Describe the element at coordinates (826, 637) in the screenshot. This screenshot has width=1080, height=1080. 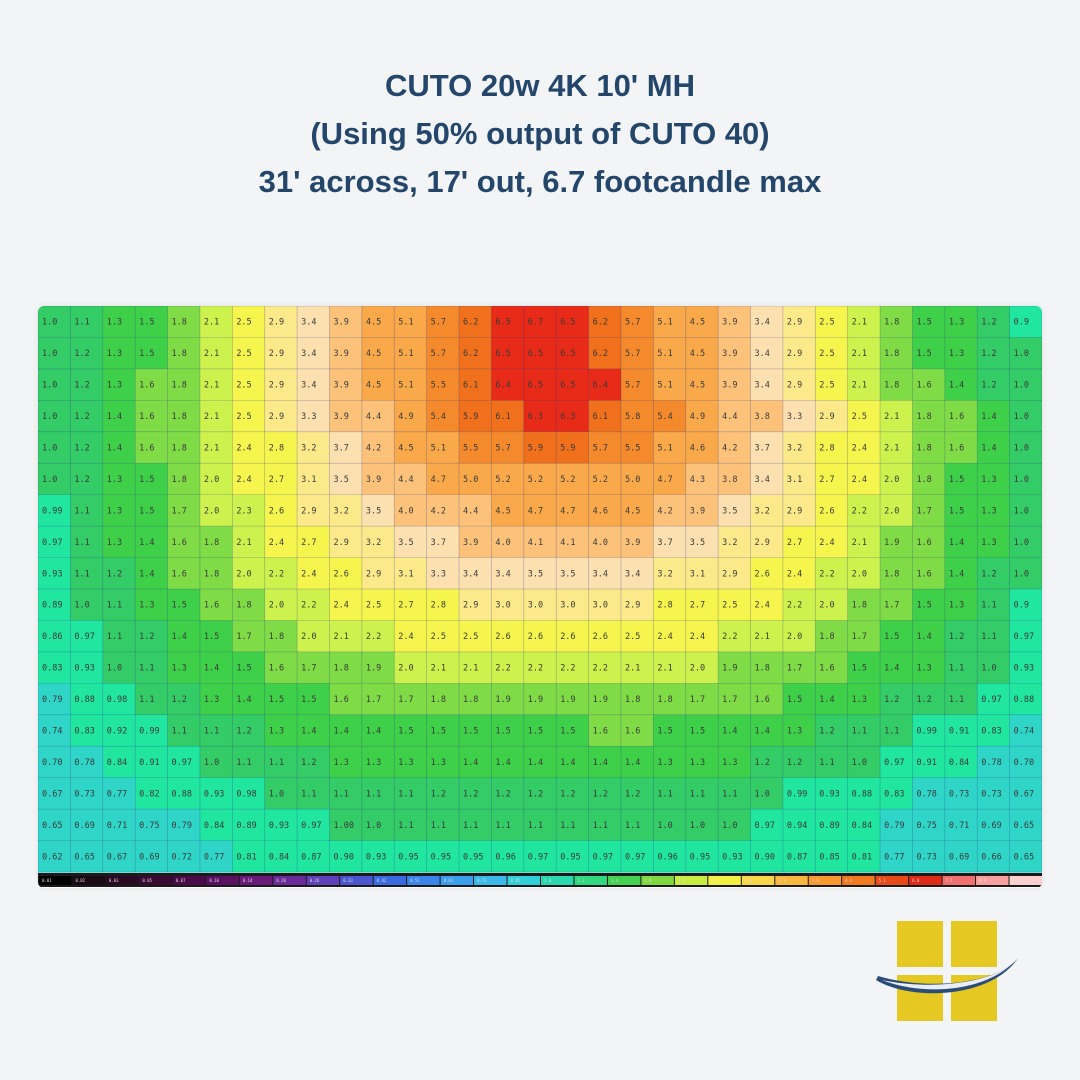
I see `cell-value-label: 1.8` at that location.